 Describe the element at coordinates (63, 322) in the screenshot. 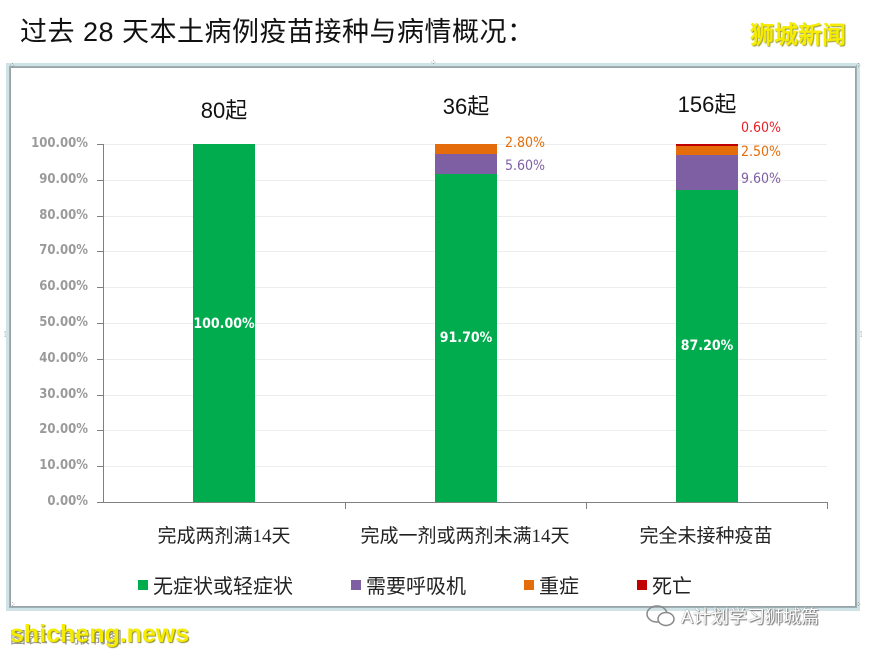

I see `y-tick-label: 50.00%` at that location.